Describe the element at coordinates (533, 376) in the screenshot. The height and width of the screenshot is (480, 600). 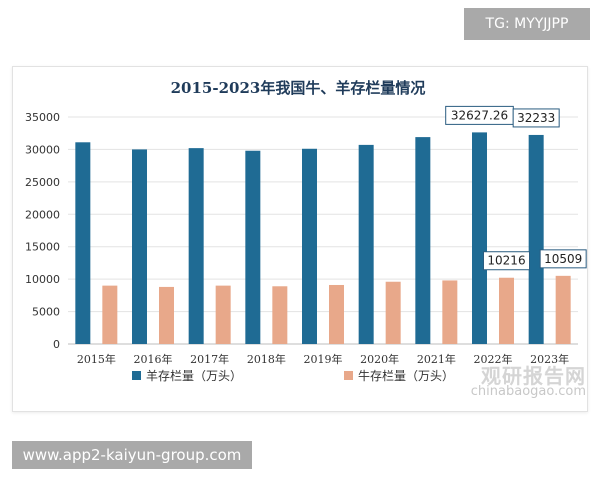
I see `watermark-brand: 观研报告网` at that location.